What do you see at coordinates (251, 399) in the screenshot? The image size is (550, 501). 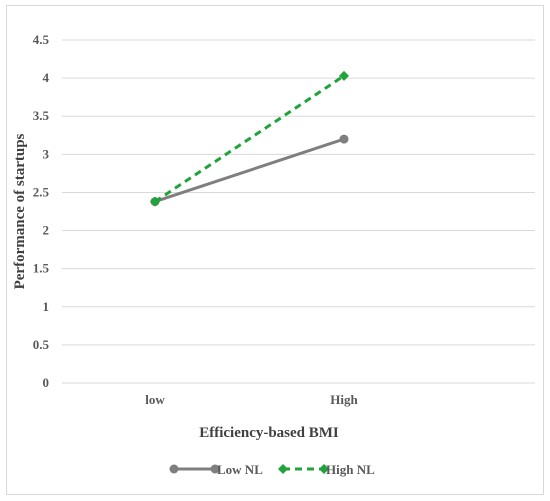 I see `x-tick-labels: low High` at bounding box center [251, 399].